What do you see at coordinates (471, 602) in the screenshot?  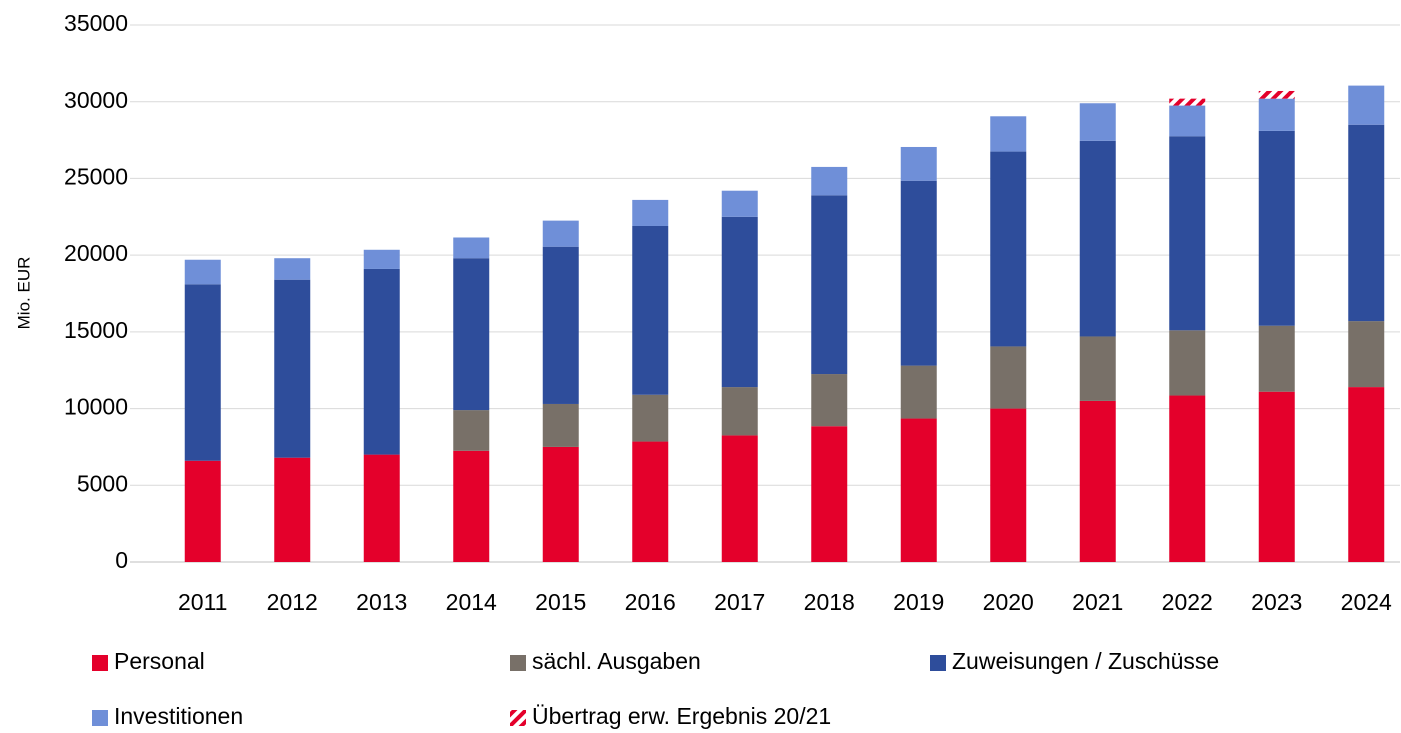 I see `x-tick-label: 2014` at bounding box center [471, 602].